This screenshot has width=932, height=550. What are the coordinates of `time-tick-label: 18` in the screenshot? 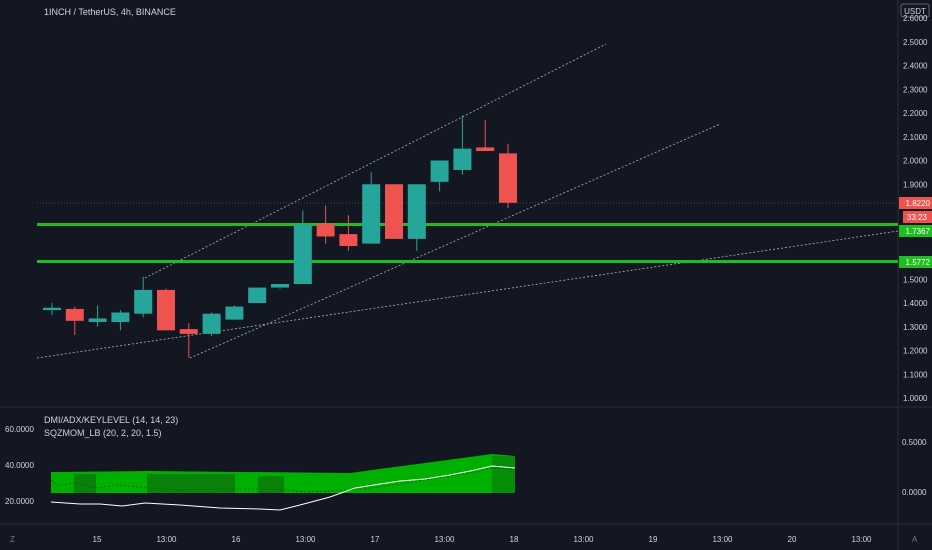 It's located at (514, 539).